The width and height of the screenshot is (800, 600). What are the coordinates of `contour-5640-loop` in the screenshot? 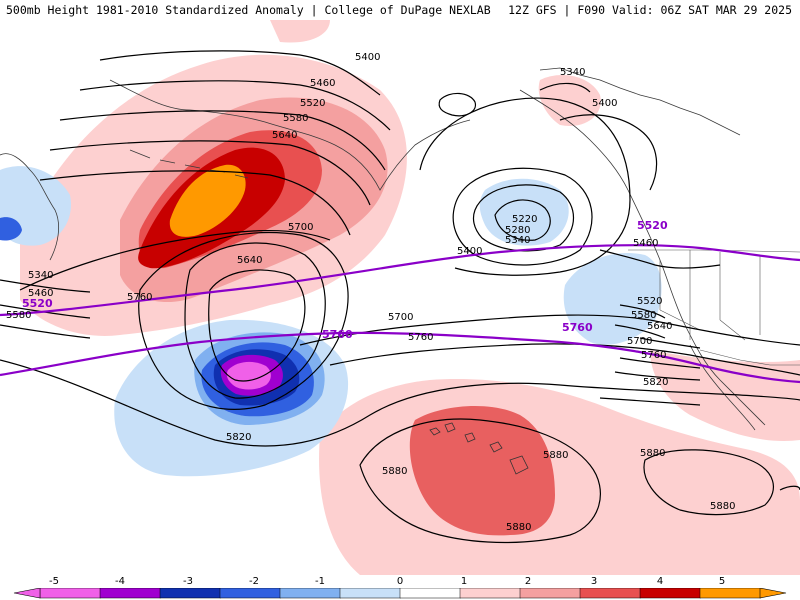 It's located at (257, 325).